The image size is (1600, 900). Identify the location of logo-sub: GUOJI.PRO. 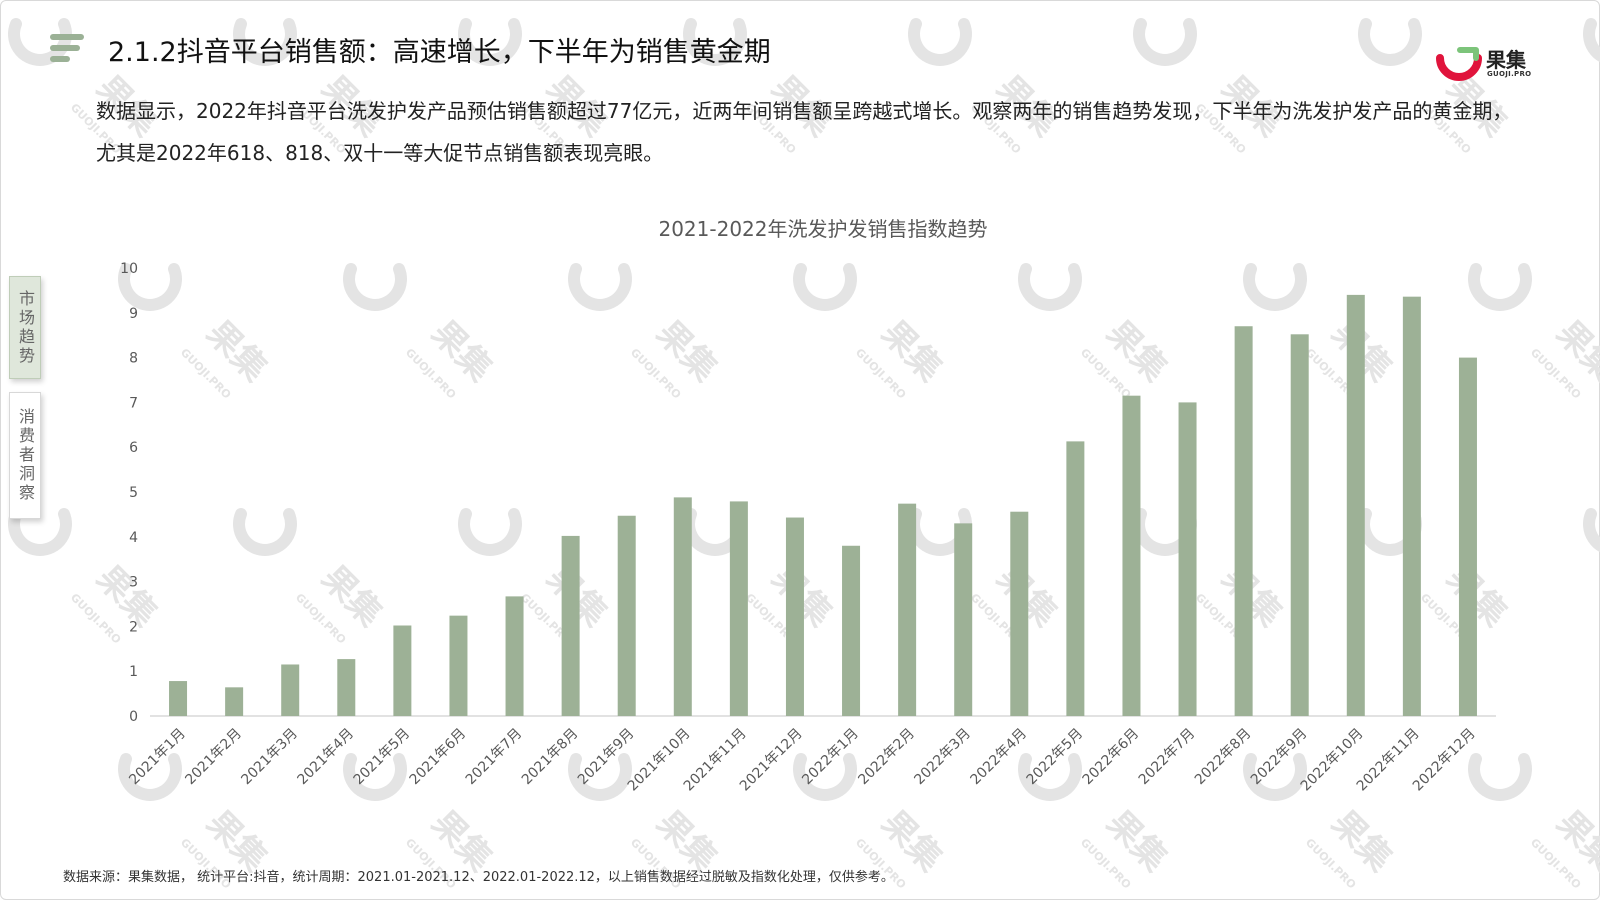
(1509, 74).